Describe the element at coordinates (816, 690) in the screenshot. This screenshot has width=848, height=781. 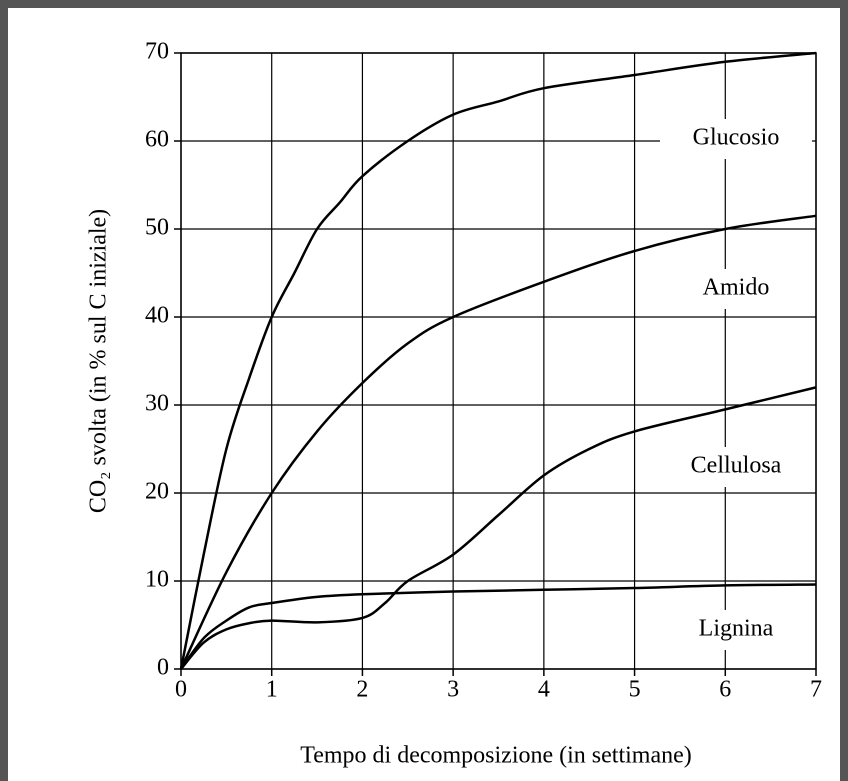
I see `x-tick-label: 7` at that location.